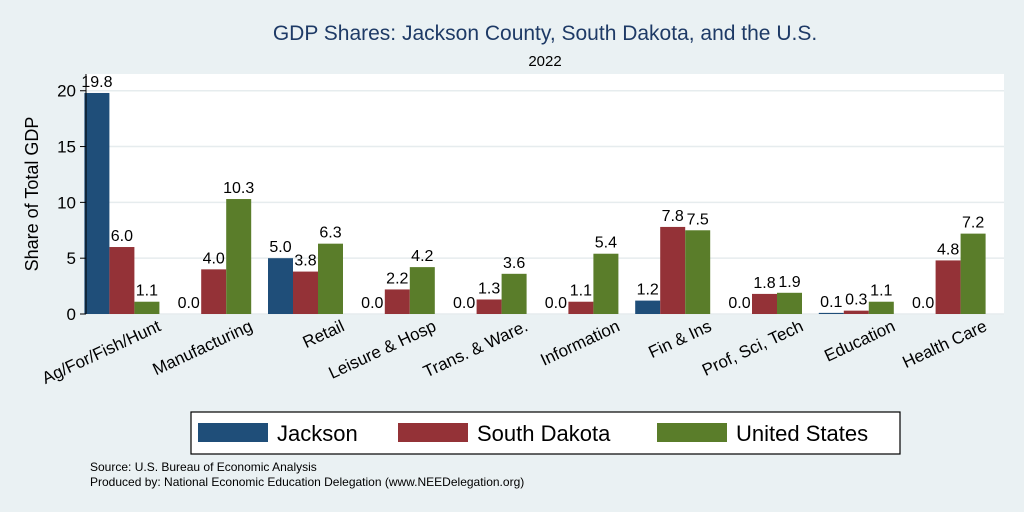 The image size is (1024, 512). Describe the element at coordinates (71, 314) in the screenshot. I see `y-tick-label: 0` at that location.